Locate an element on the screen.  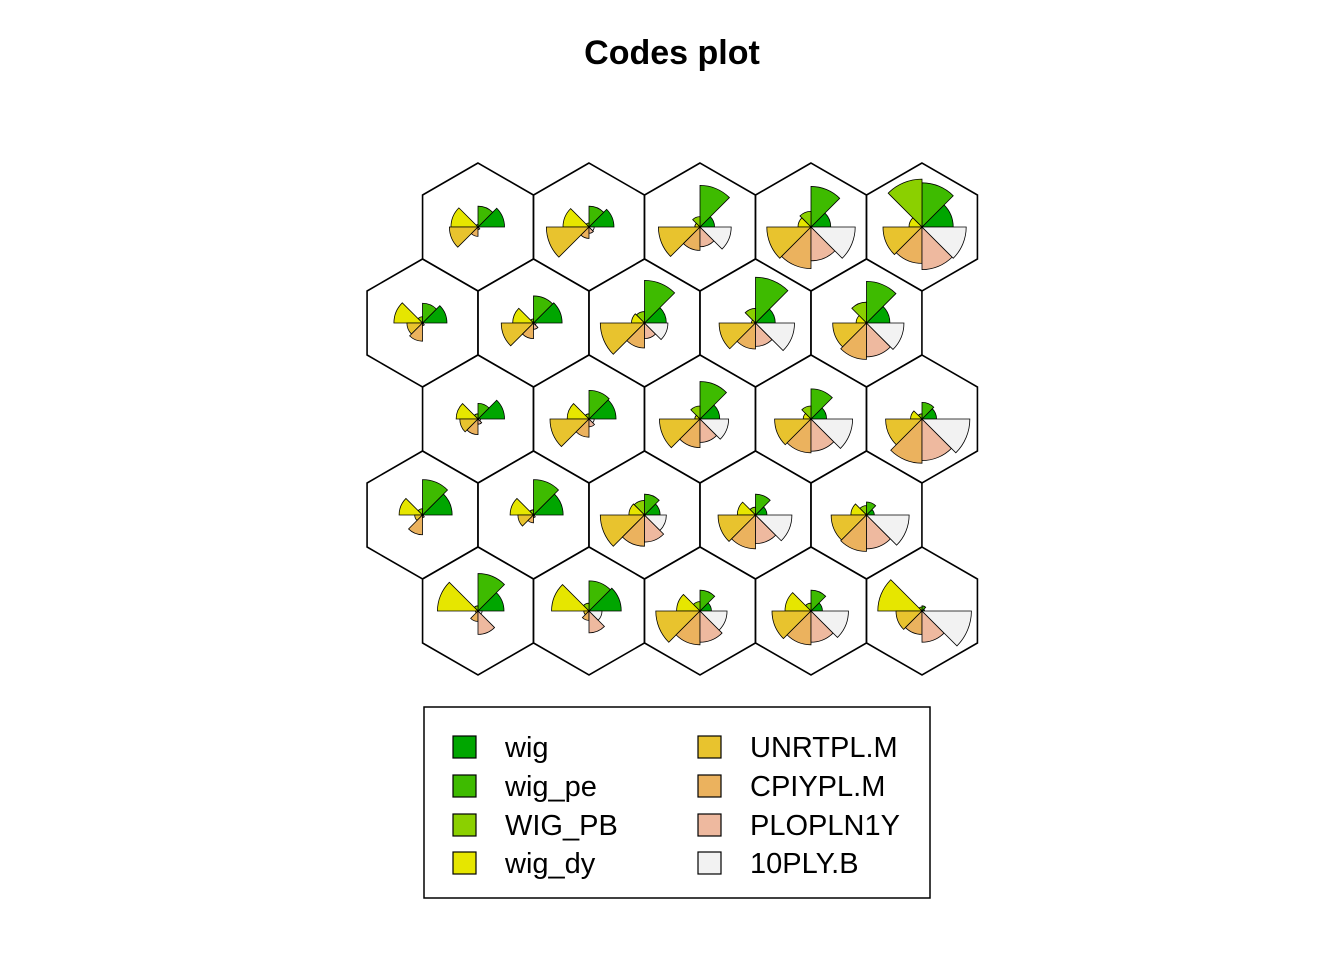
som-unit-r2-c3 is located at coordinates (644, 323).